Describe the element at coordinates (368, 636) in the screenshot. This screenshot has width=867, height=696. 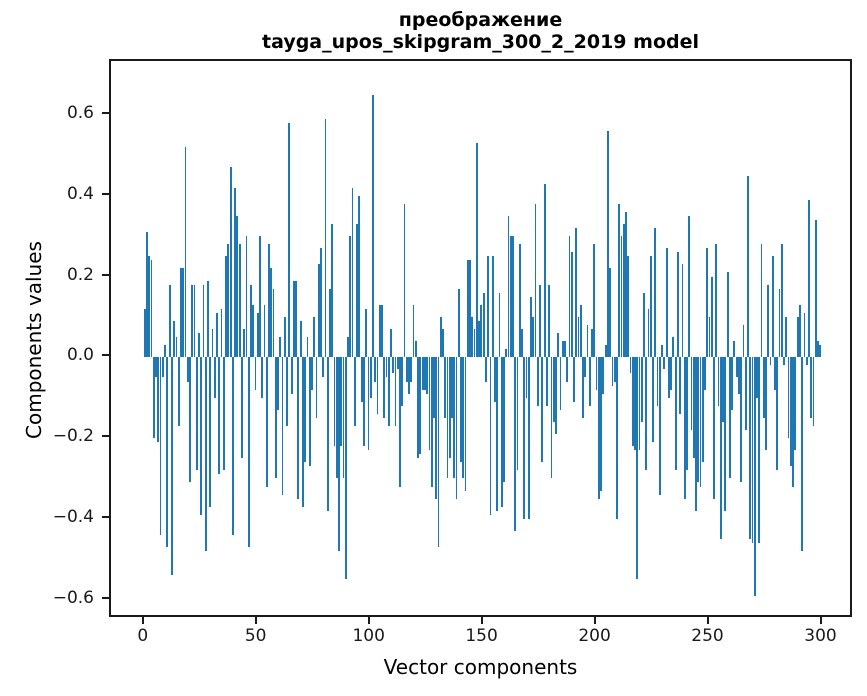
I see `x-tick-label: 100` at that location.